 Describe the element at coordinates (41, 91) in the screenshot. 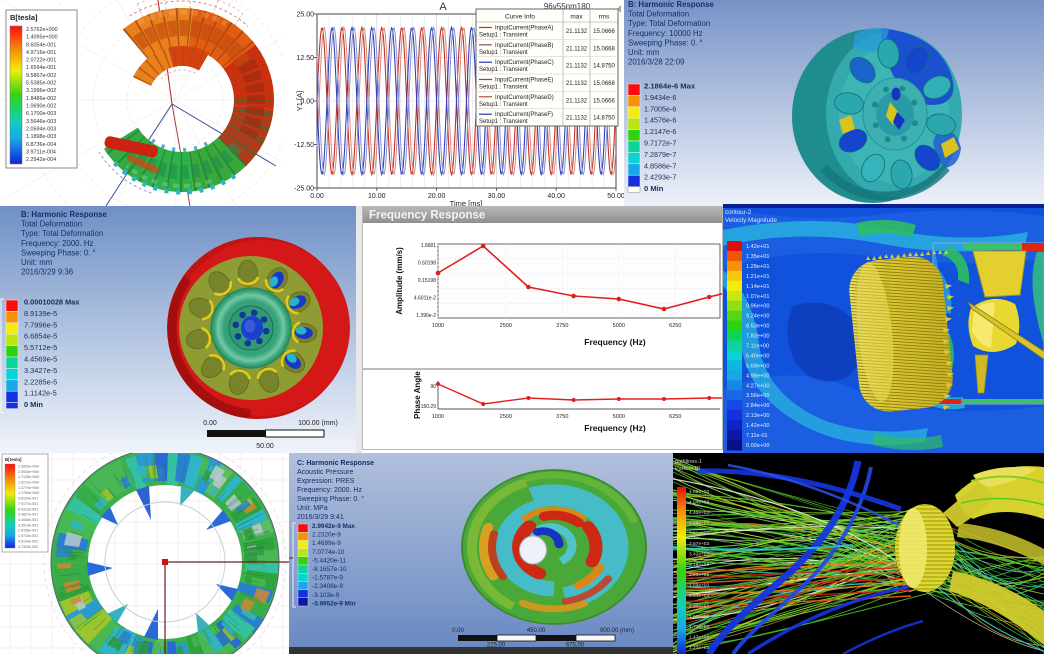

I see `svg-text: 3.1996e-002` at that location.